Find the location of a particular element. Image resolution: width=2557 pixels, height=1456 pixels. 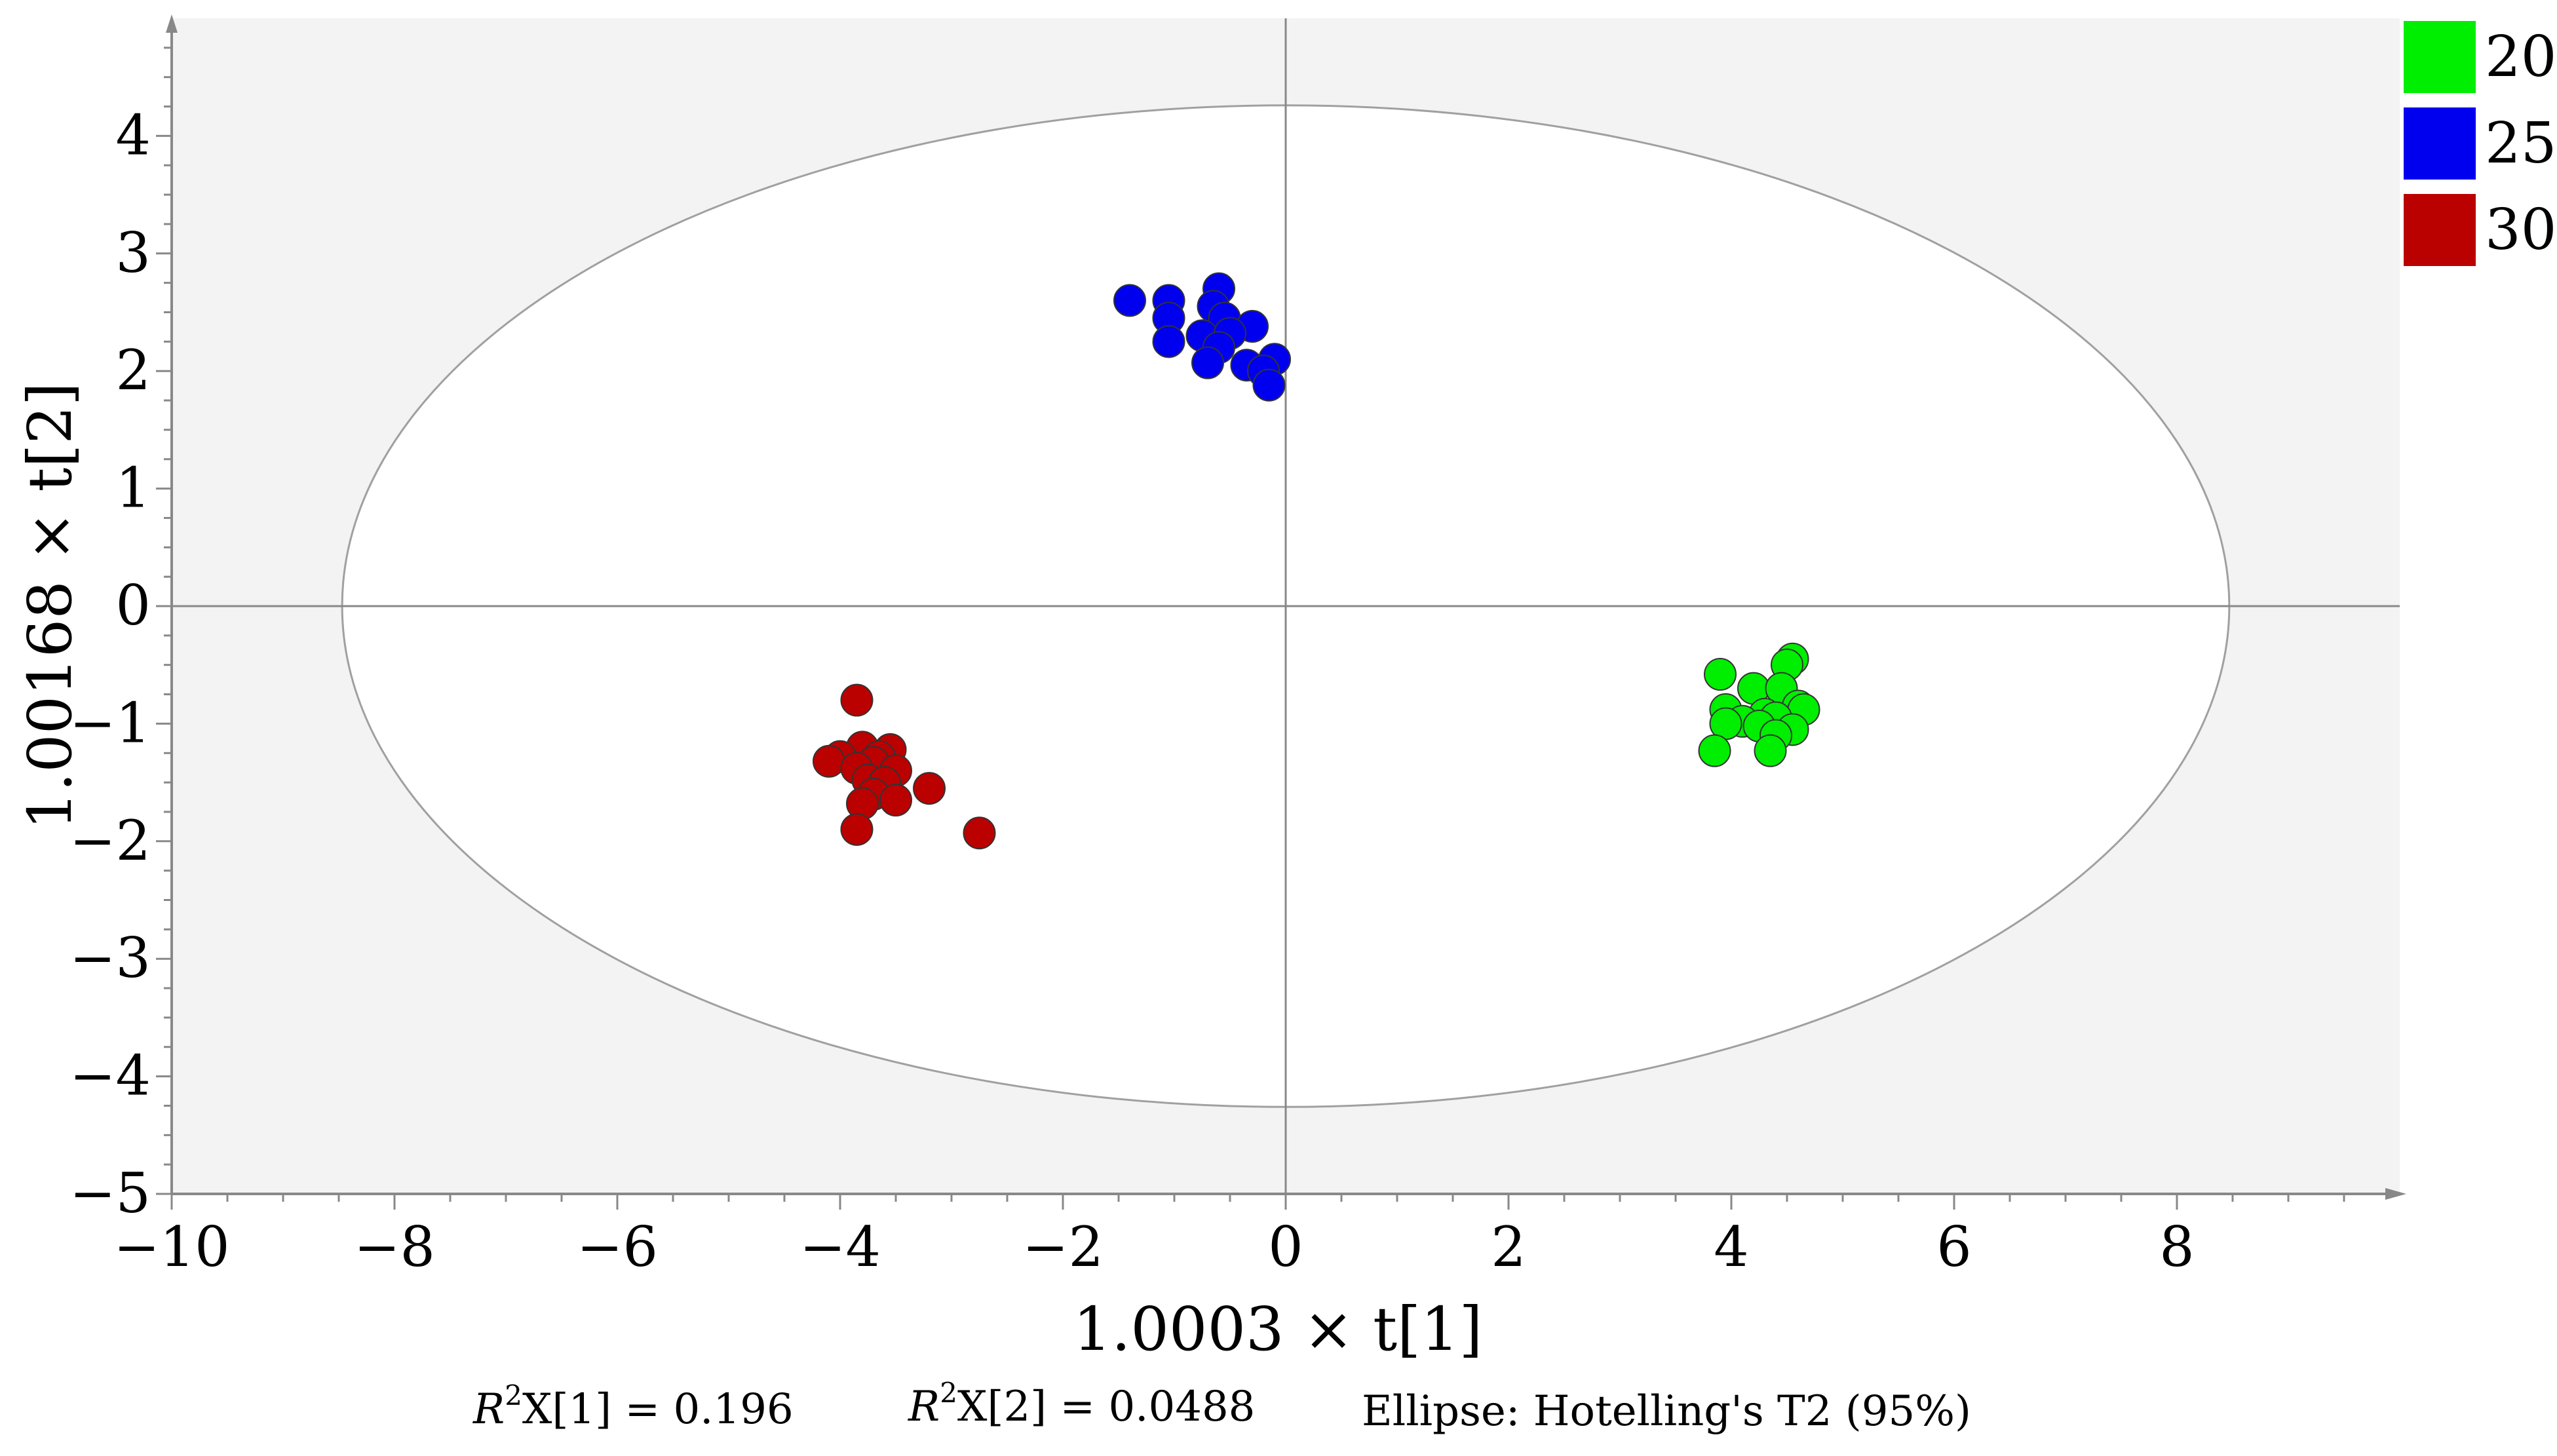

y-tick-label: −4 is located at coordinates (110, 1076).